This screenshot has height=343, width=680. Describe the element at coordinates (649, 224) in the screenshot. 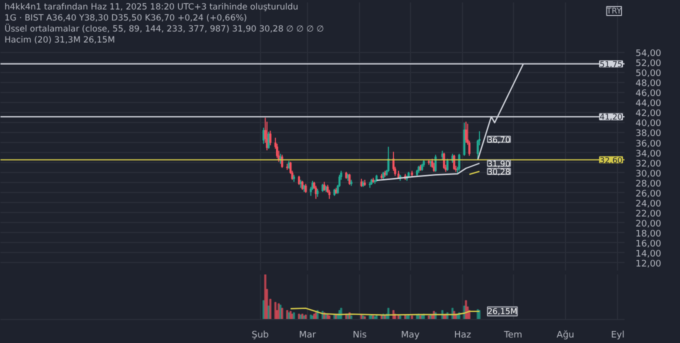

I see `y-tick-label: 20,00` at that location.